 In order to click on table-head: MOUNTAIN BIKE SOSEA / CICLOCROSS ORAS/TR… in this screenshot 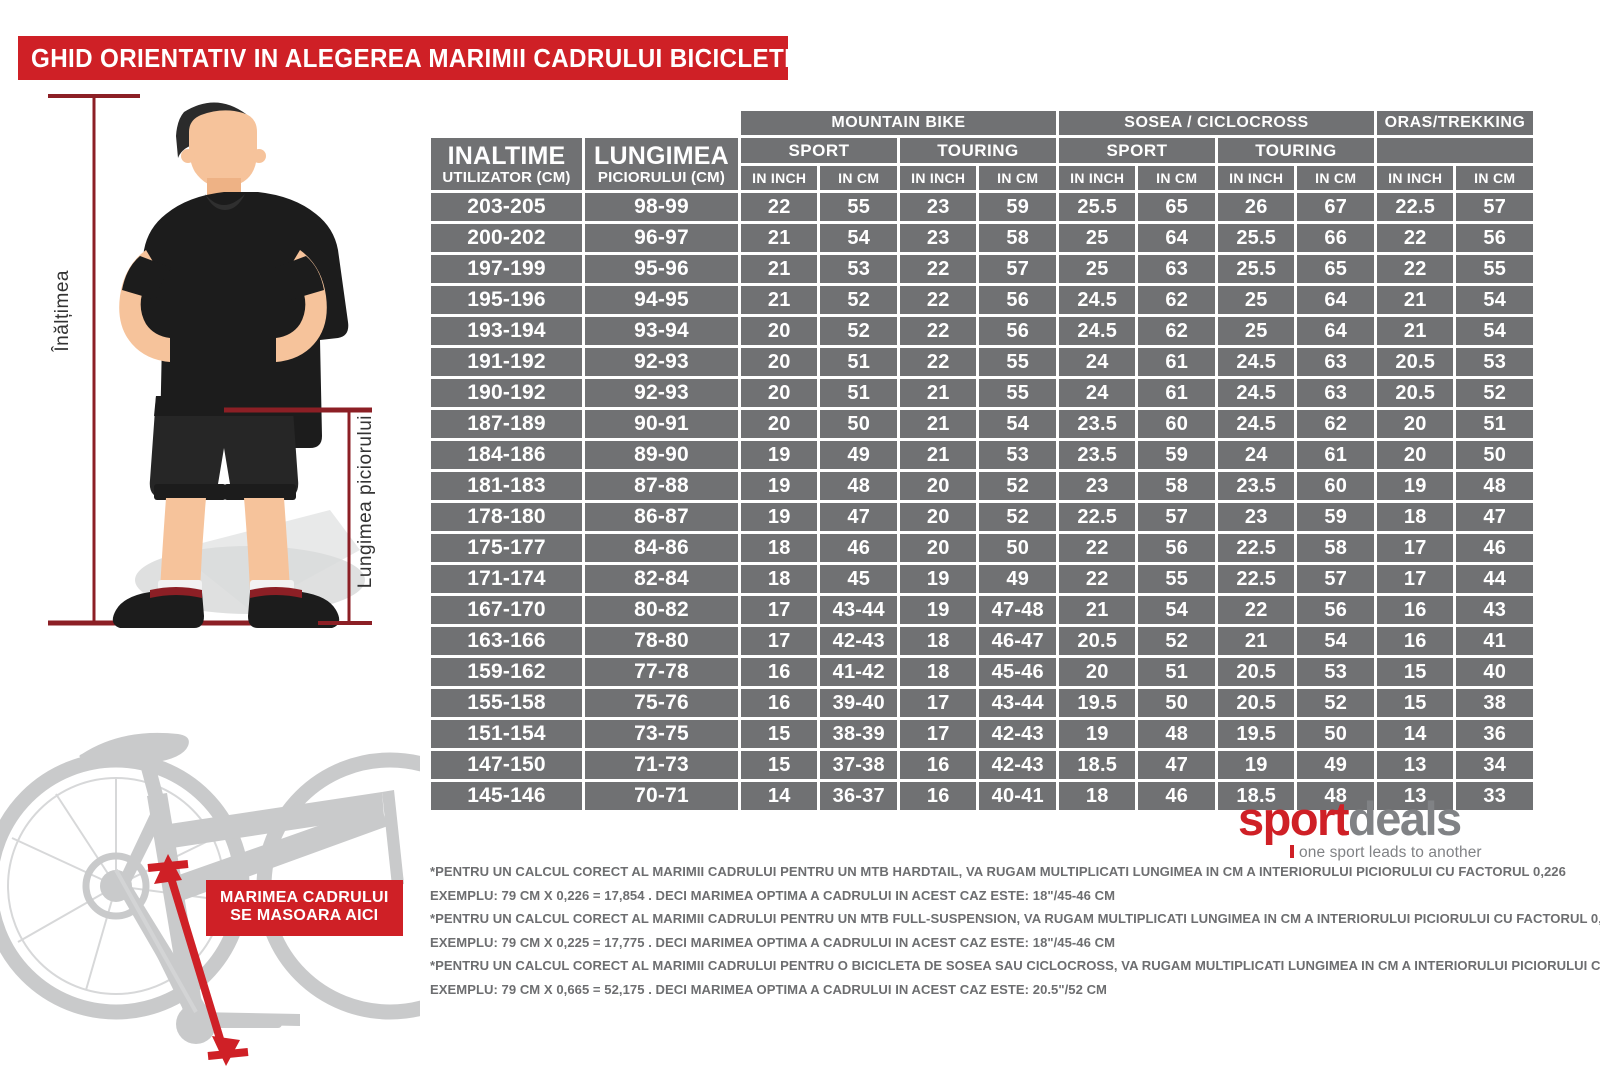, I will do `click(982, 150)`.